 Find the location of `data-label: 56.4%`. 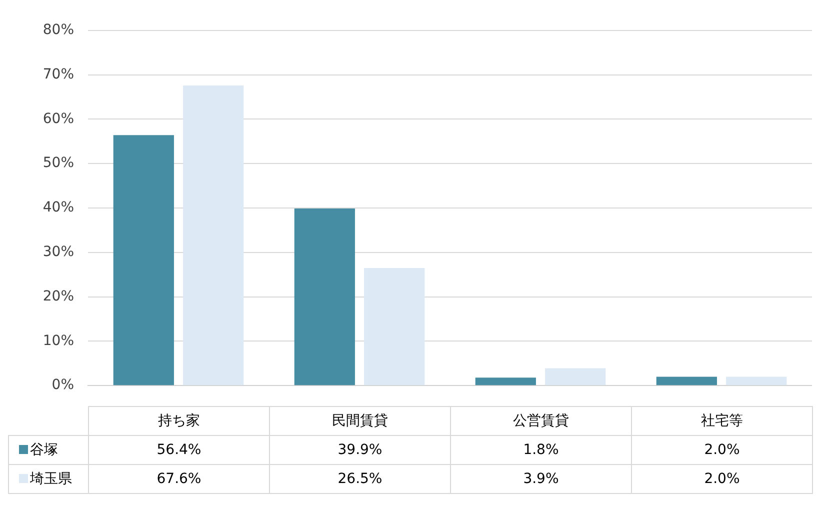

data-label: 56.4% is located at coordinates (179, 450).